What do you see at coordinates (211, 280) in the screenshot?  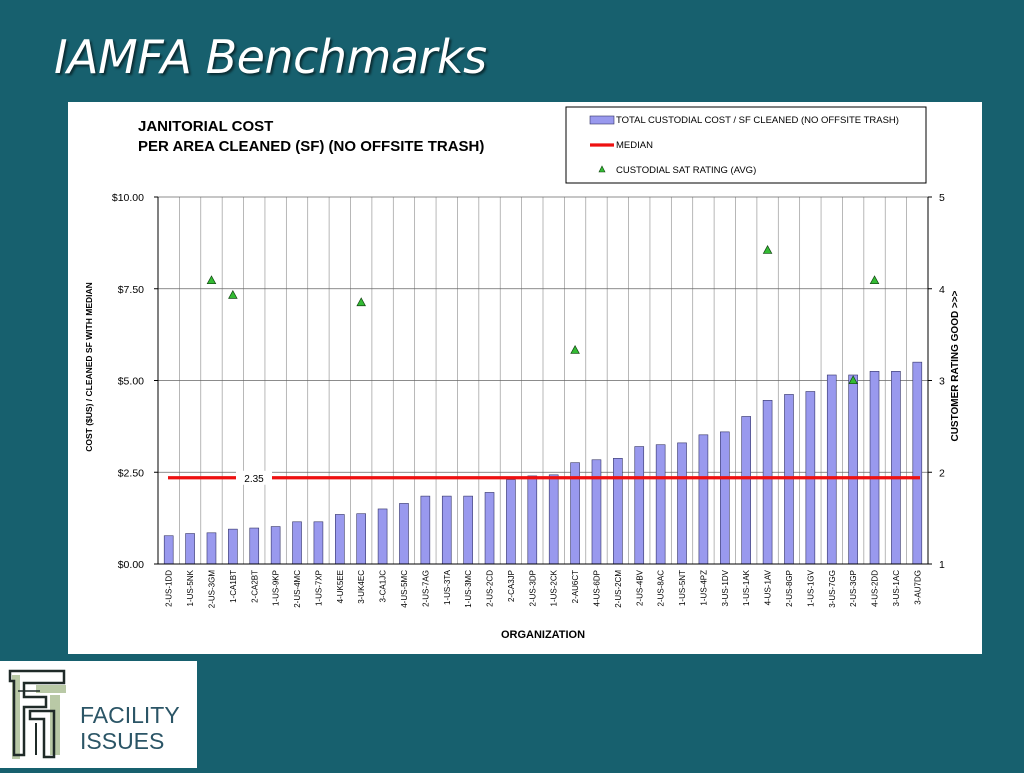 I see `rating-point-2-US-3GM` at bounding box center [211, 280].